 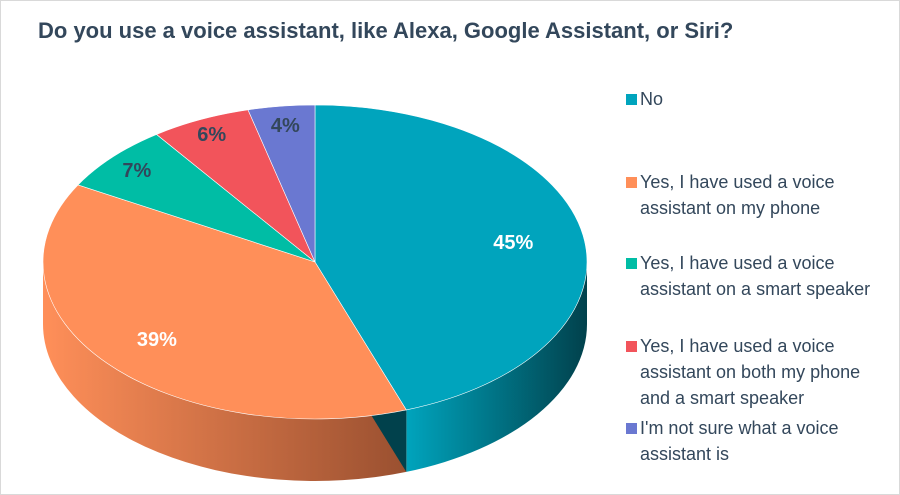 What do you see at coordinates (157, 340) in the screenshot?
I see `data-label-phone: 39%` at bounding box center [157, 340].